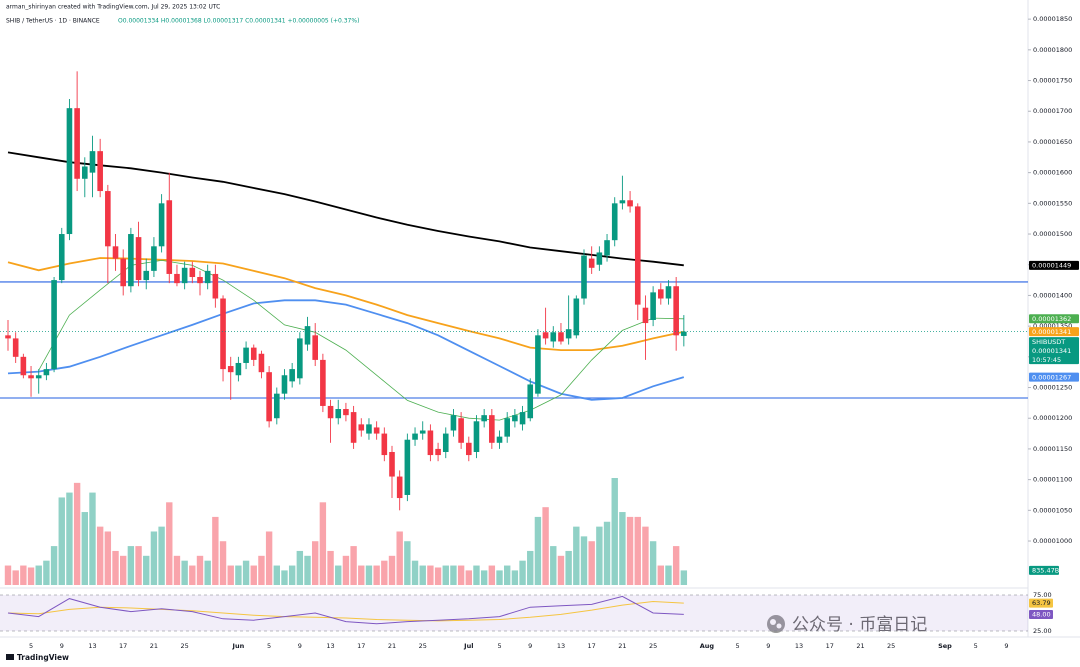 This screenshot has height=667, width=1080. I want to click on moving-average-line, so click(345, 304).